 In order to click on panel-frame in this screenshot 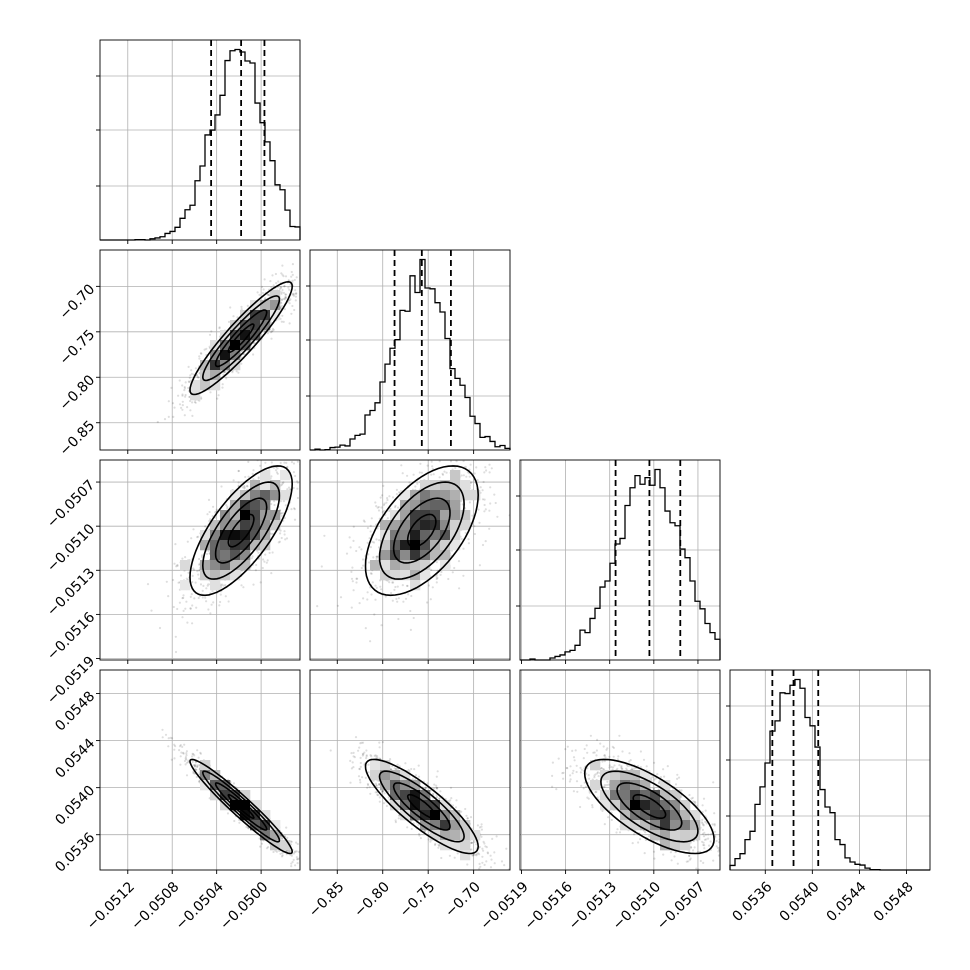, I will do `click(410, 560)`.